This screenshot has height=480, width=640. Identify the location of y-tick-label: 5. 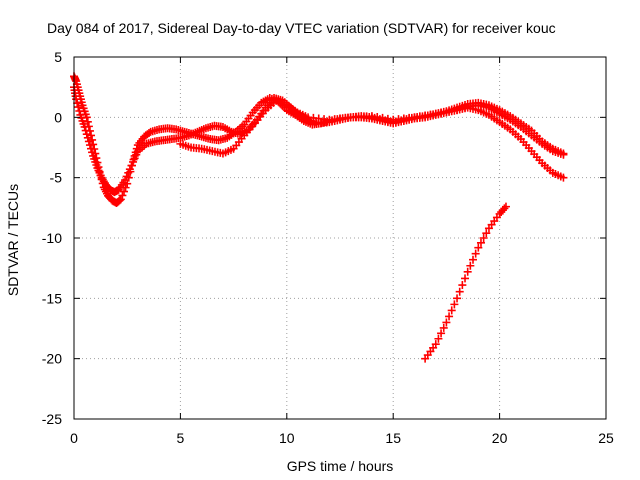
(58, 57).